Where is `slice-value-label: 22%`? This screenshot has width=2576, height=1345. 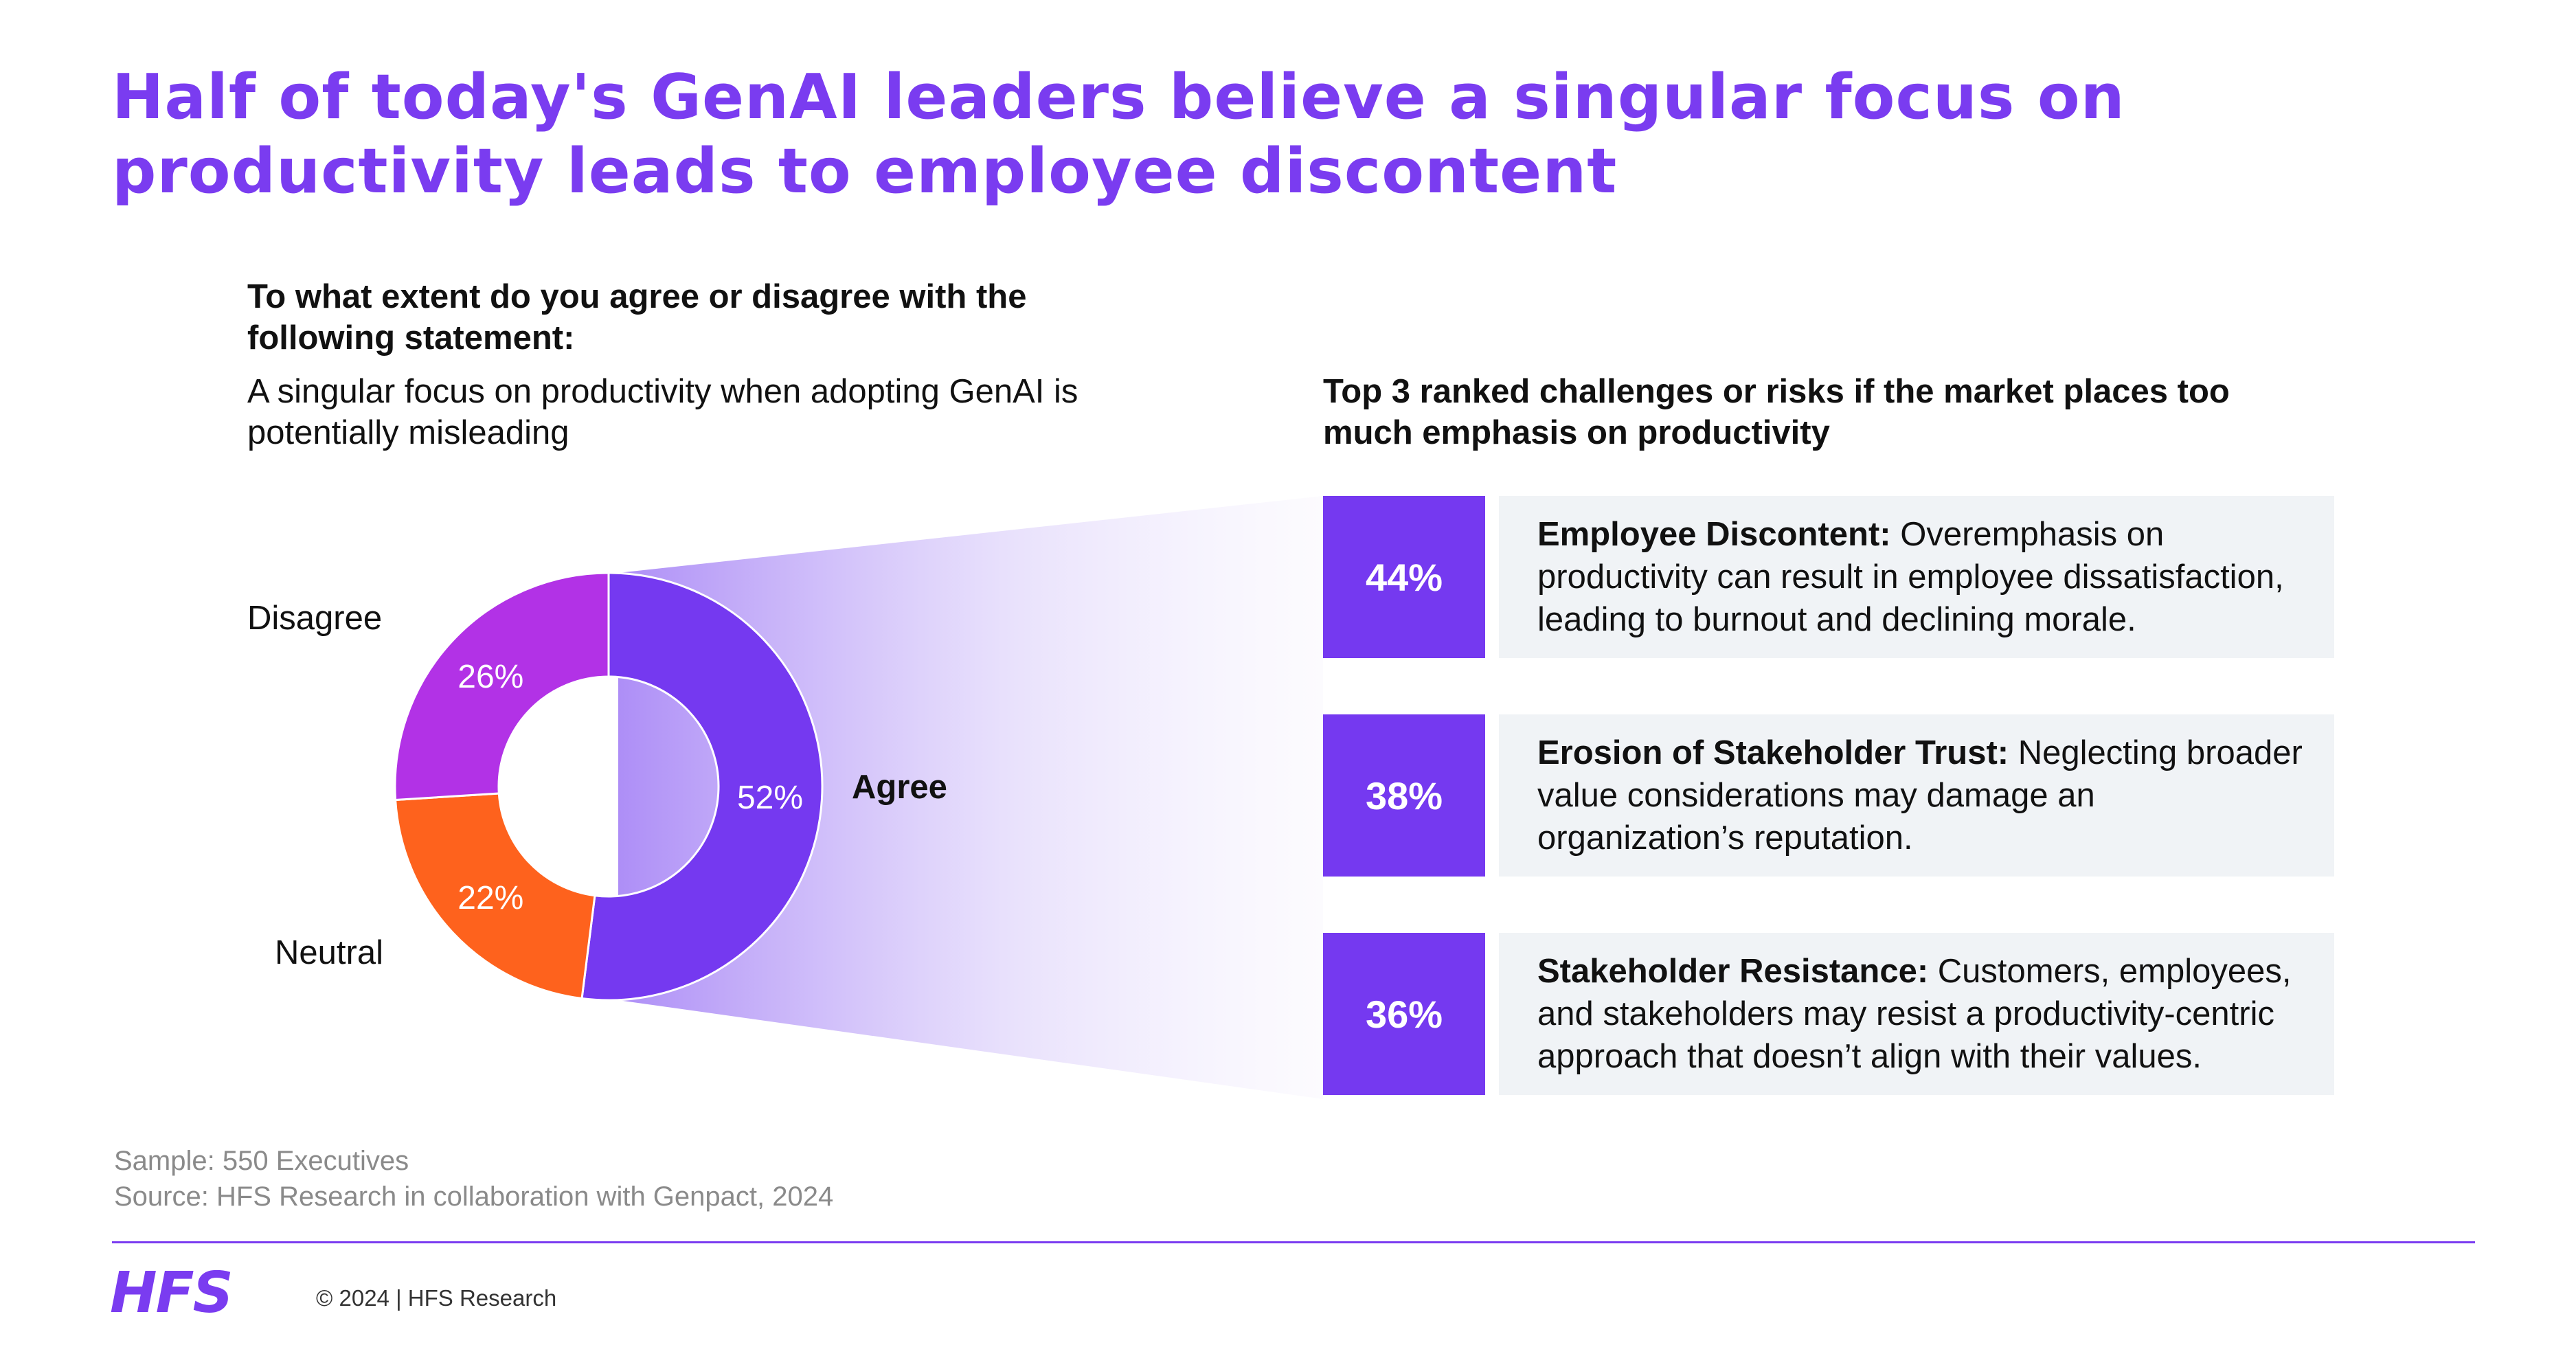 slice-value-label: 22% is located at coordinates (490, 898).